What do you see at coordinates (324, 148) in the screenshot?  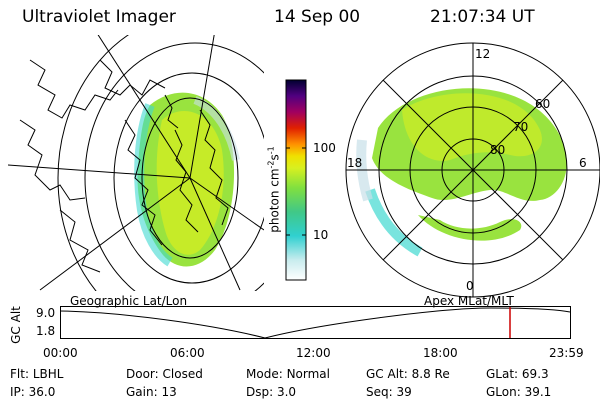 I see `colorbar-tick-100: 100` at bounding box center [324, 148].